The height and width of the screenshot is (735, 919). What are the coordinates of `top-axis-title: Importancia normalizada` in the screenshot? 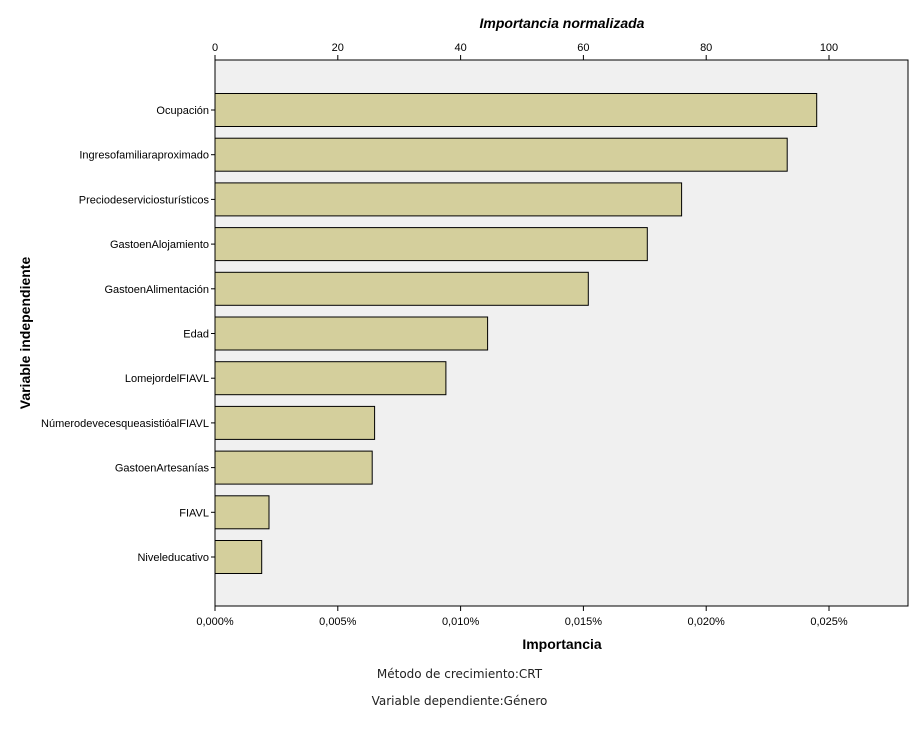 It's located at (562, 23).